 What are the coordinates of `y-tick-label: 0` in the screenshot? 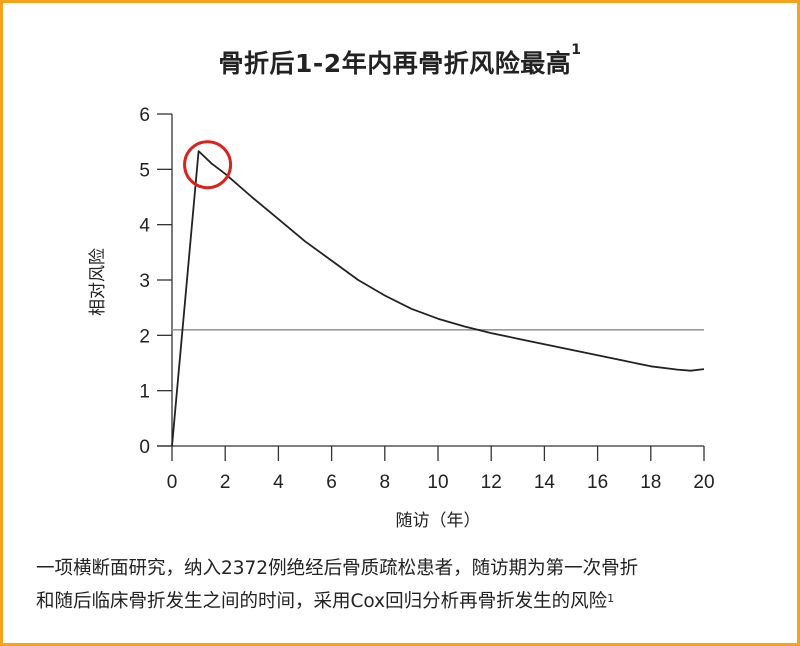 It's located at (144, 447).